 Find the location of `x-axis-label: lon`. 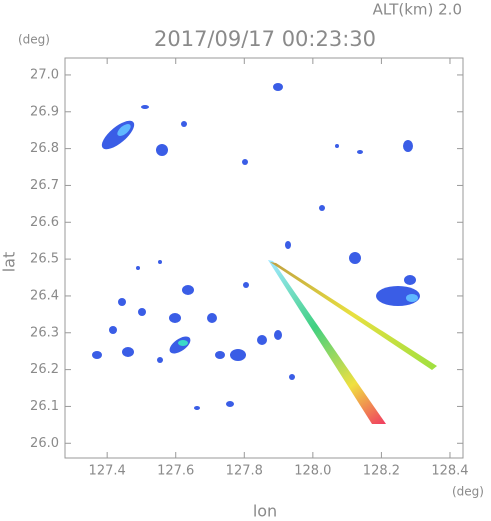

x-axis-label: lon is located at coordinates (265, 511).